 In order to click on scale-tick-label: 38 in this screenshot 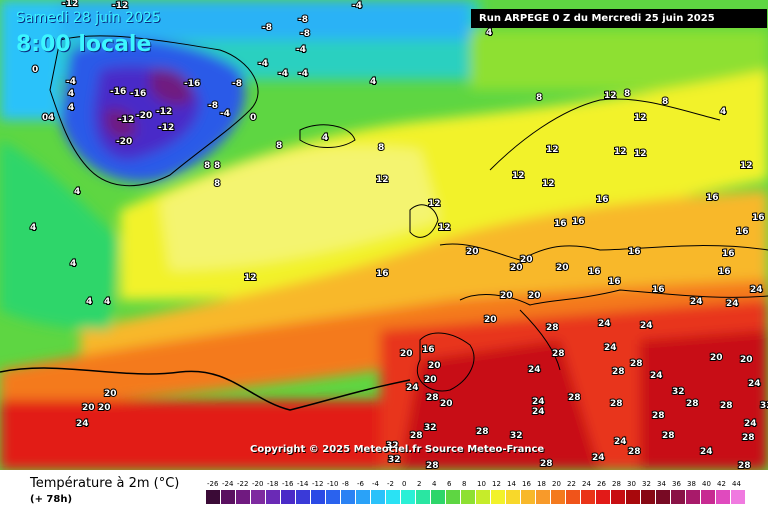, I will do `click(691, 484)`.